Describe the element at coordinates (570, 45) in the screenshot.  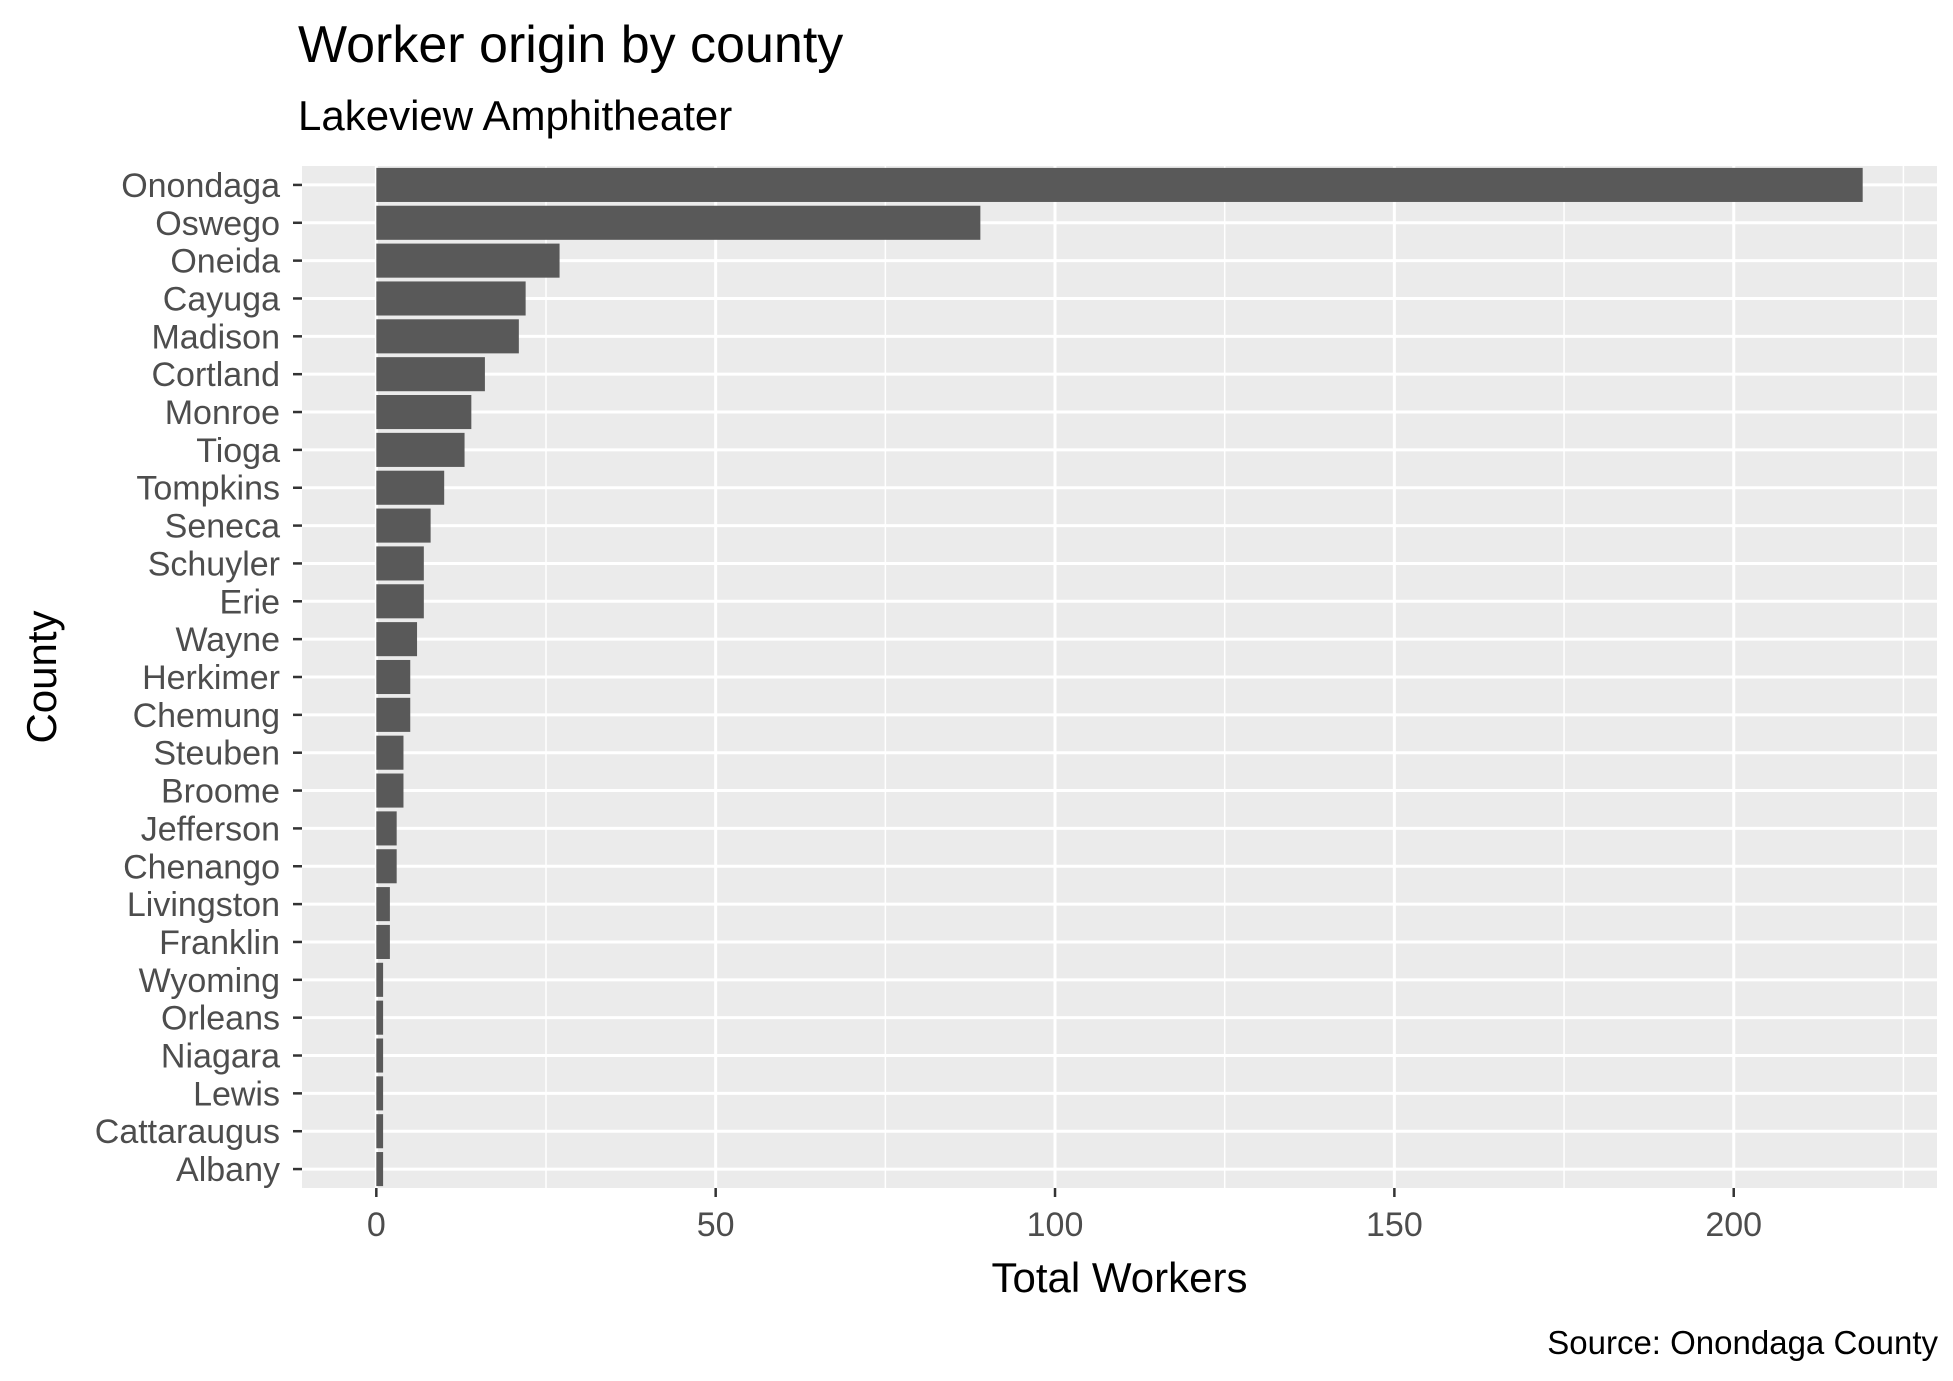
I see `chart-title: Worker origin by county` at that location.